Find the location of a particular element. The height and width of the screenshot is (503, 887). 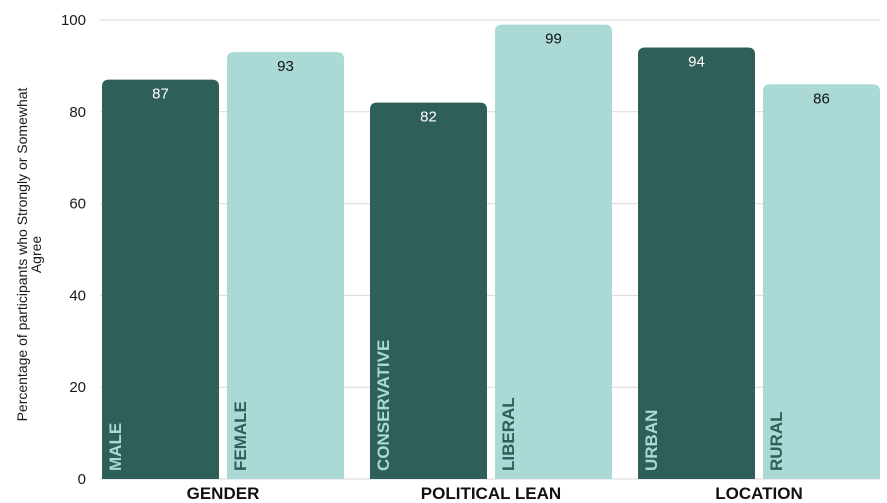

bar-value-label: 93 is located at coordinates (285, 66).